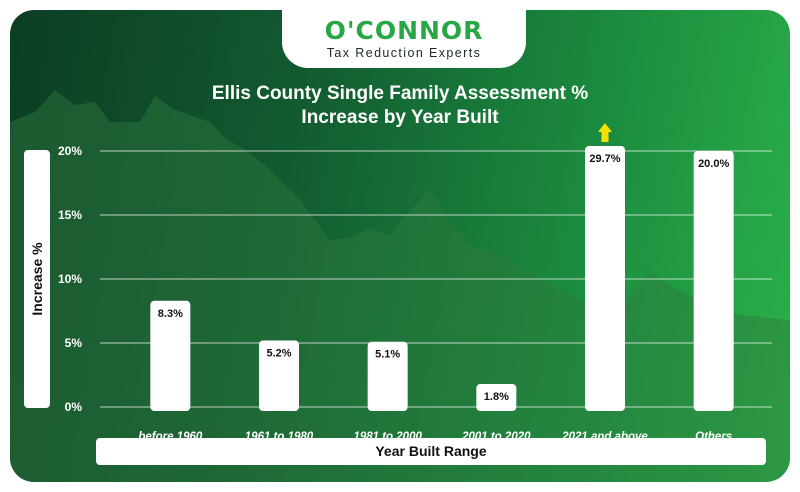 The image size is (800, 492). Describe the element at coordinates (404, 53) in the screenshot. I see `brand-tagline: Tax Reduction Experts` at that location.